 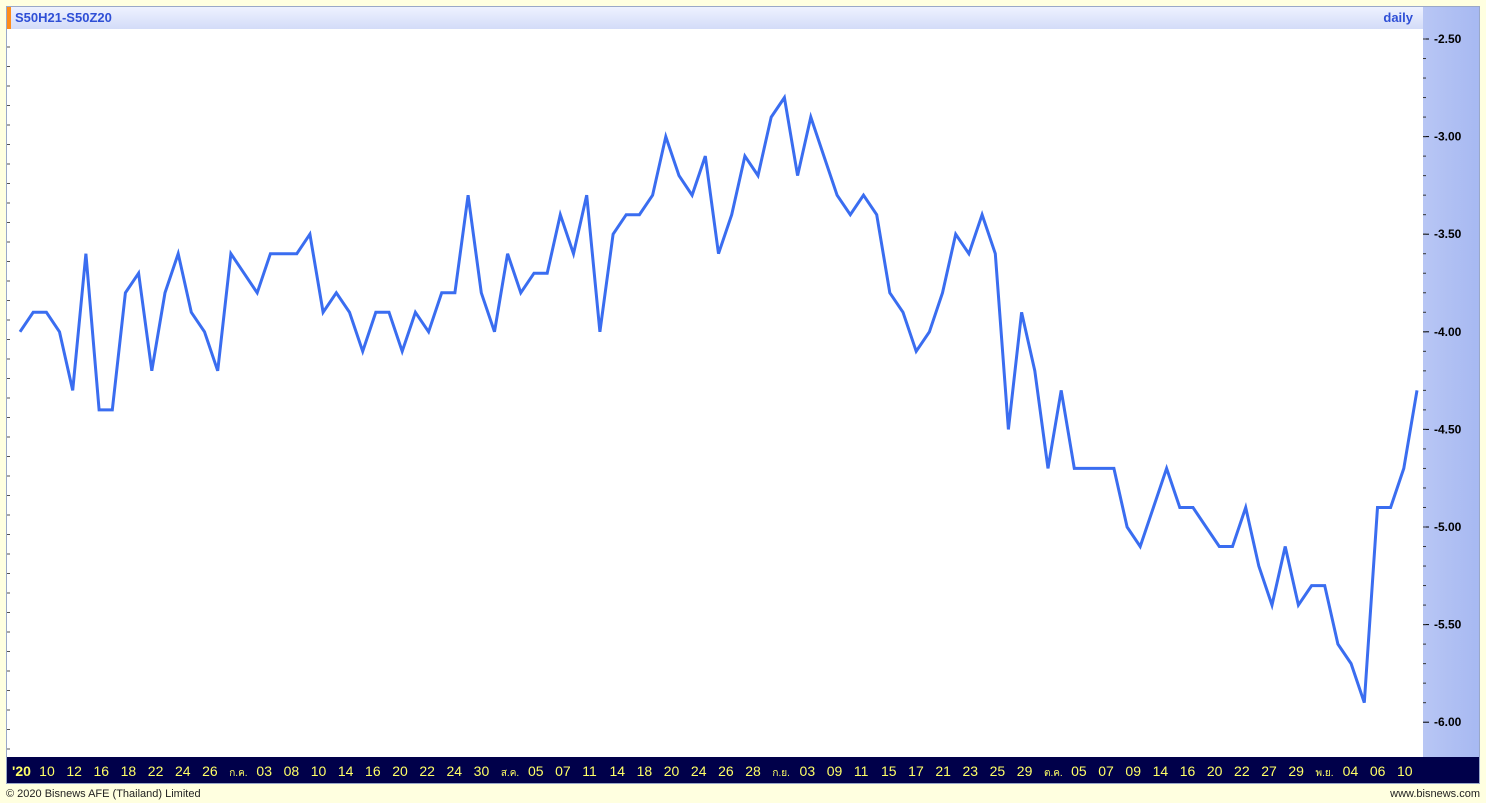 What do you see at coordinates (889, 771) in the screenshot?
I see `x-tick-label: 15` at bounding box center [889, 771].